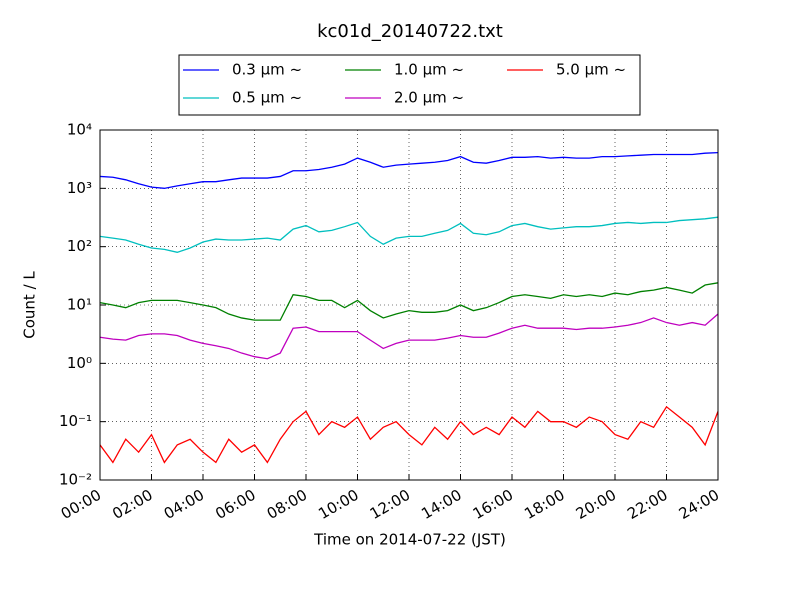 The height and width of the screenshot is (600, 800). I want to click on y-tick-label: 10⁴, so click(79, 130).